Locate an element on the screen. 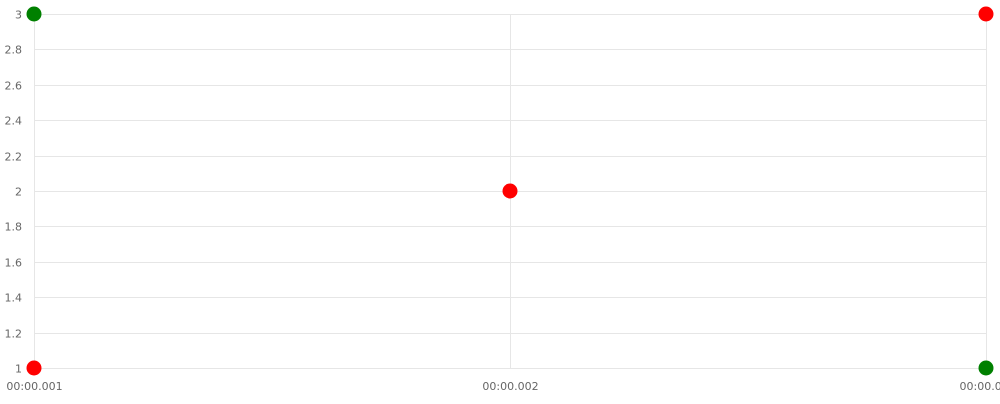  y-tick-label: 1 is located at coordinates (18, 369).